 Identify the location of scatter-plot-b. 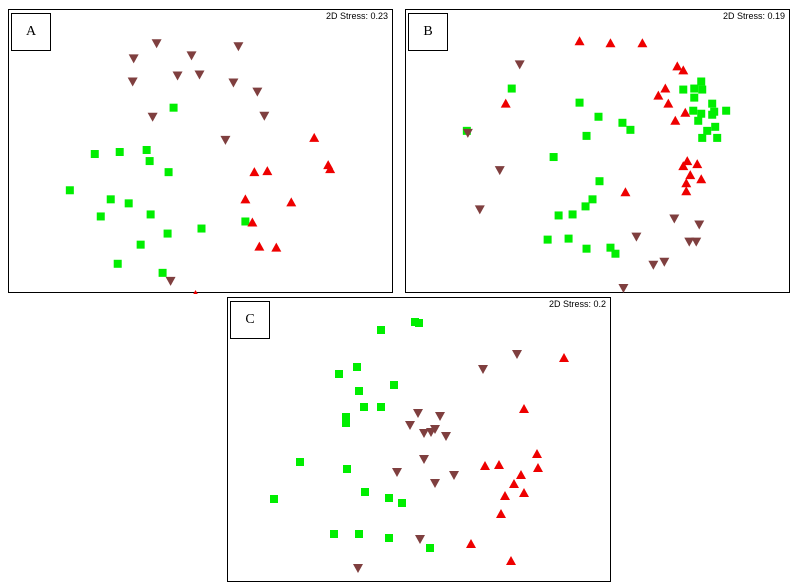
(596, 164).